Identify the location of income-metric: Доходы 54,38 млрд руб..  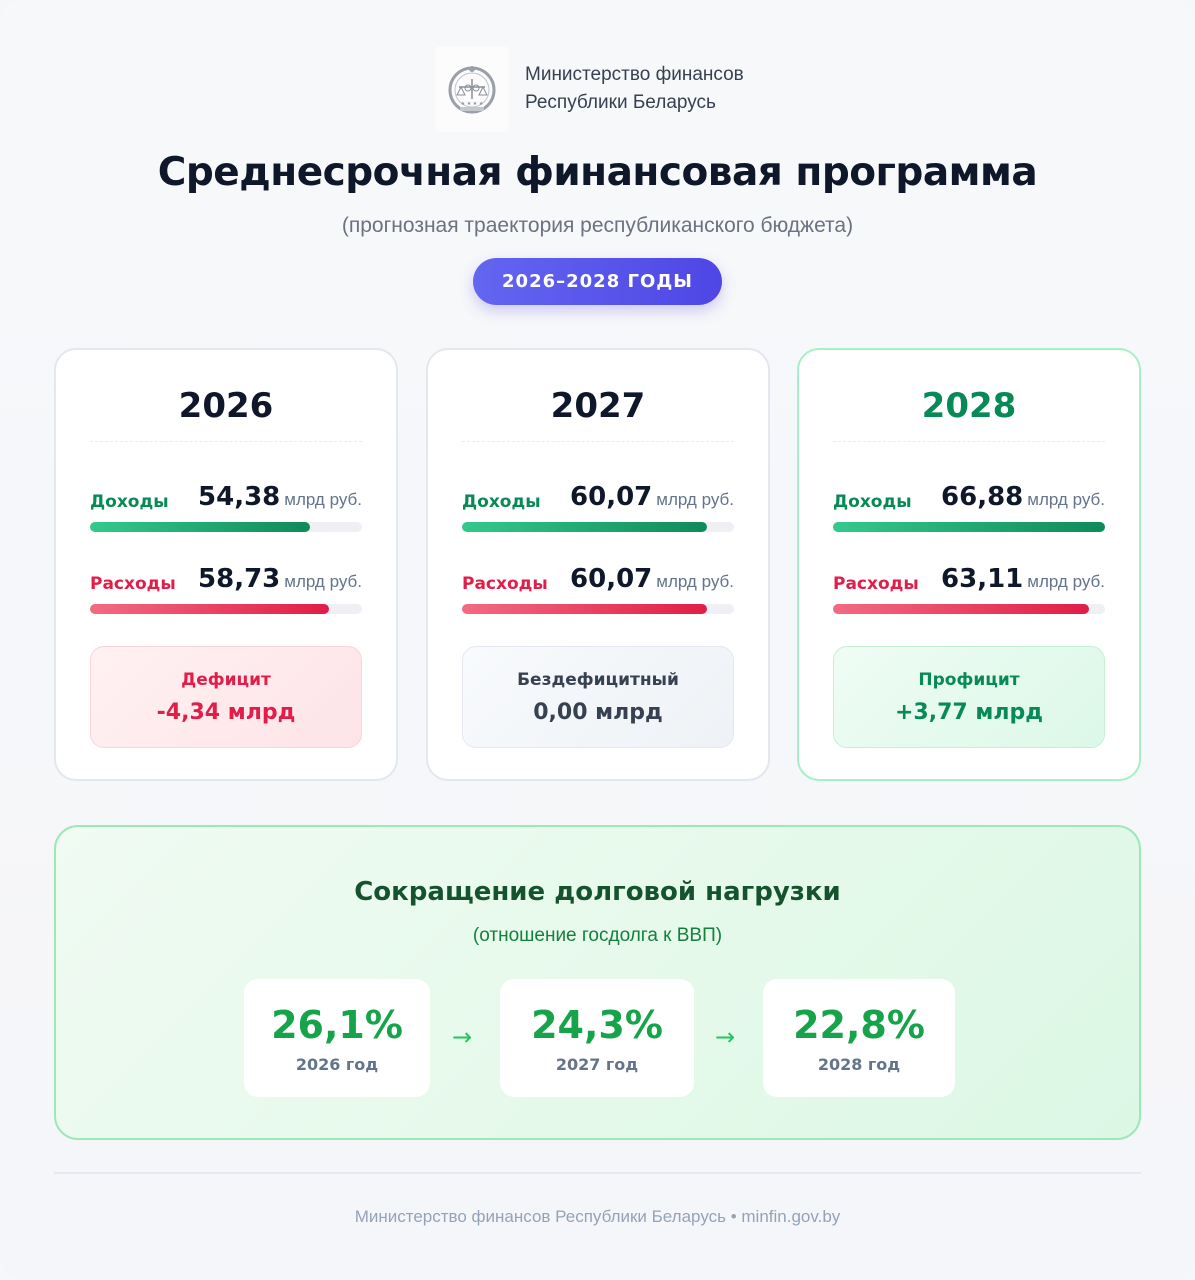
(226, 507).